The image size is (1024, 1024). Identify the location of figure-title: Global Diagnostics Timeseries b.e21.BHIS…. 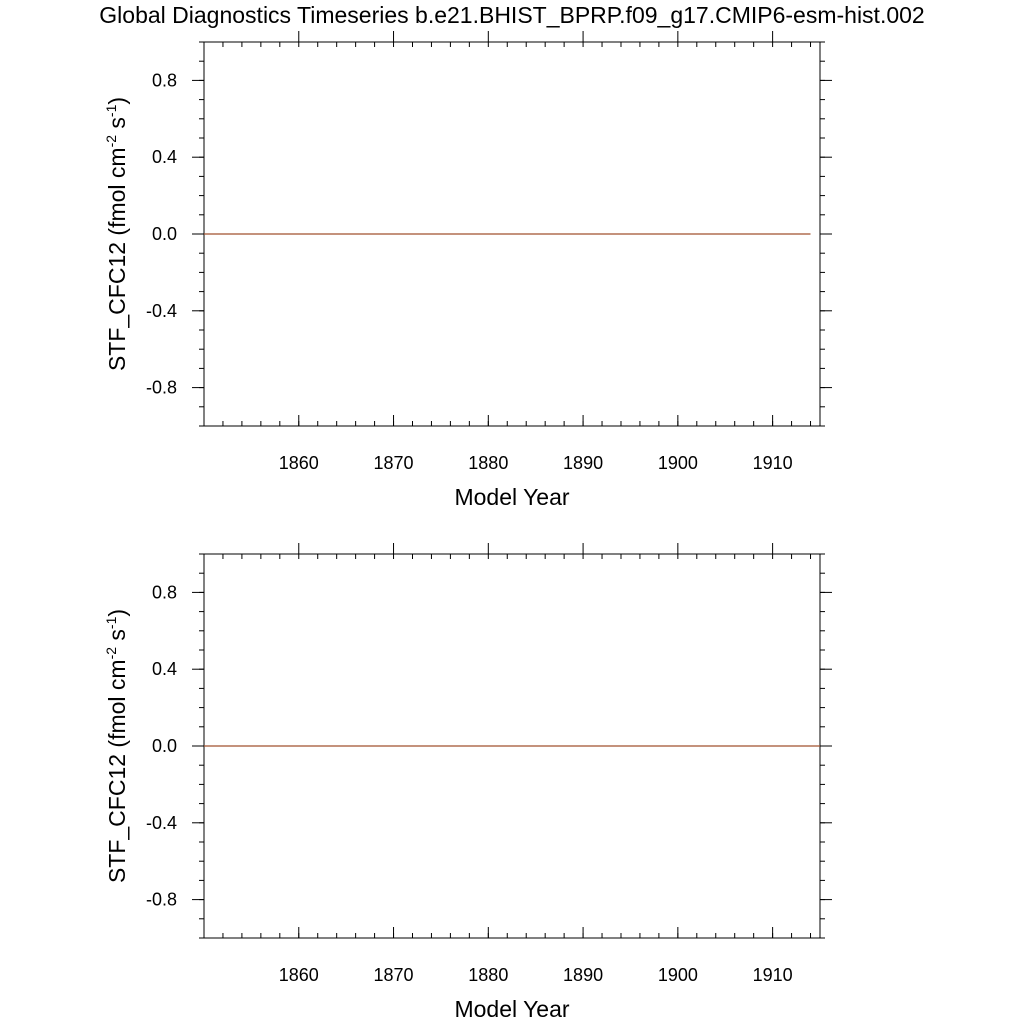
(512, 15).